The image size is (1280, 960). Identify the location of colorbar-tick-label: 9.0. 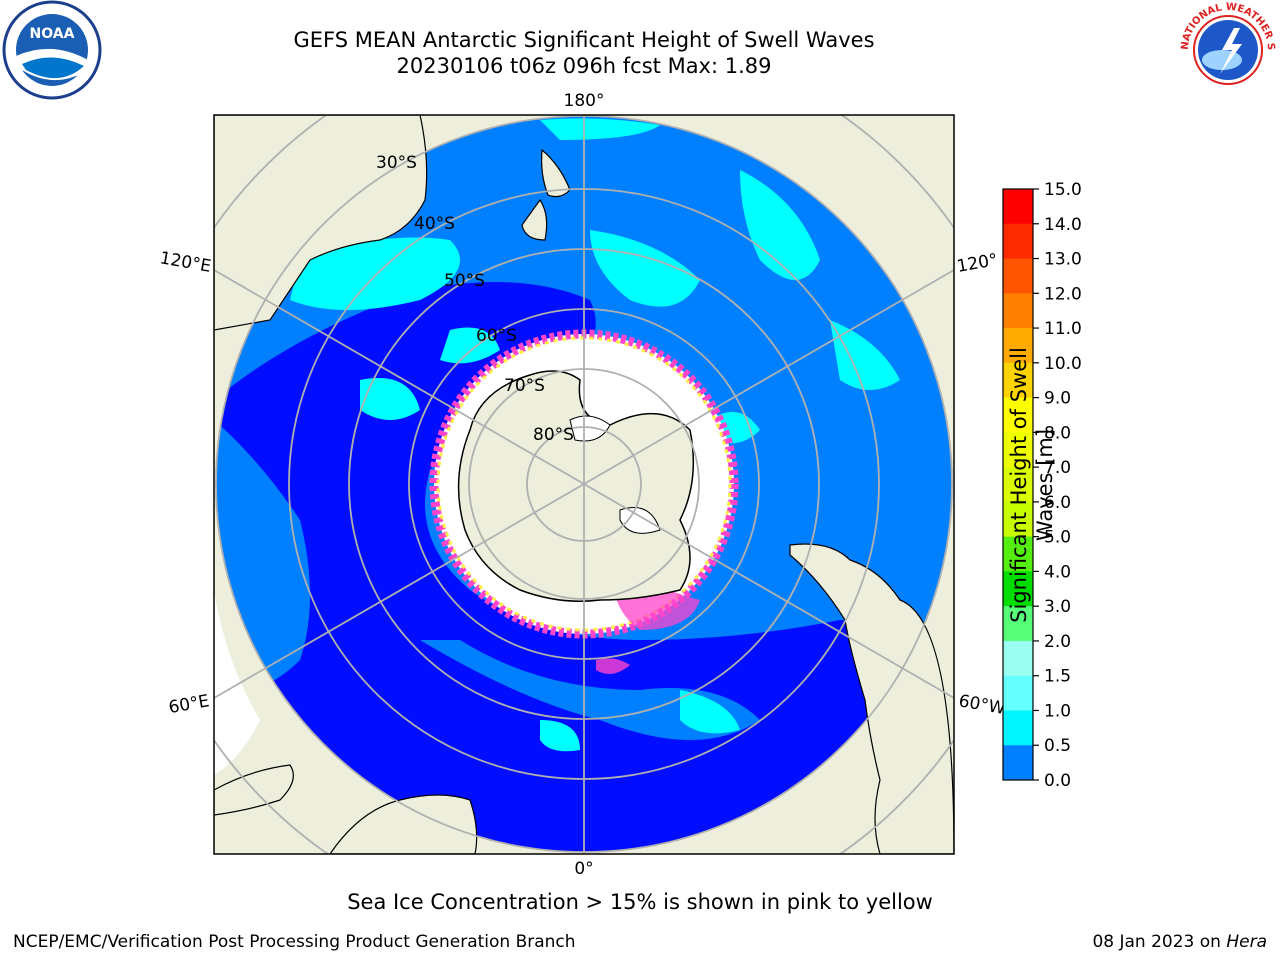
(1057, 399).